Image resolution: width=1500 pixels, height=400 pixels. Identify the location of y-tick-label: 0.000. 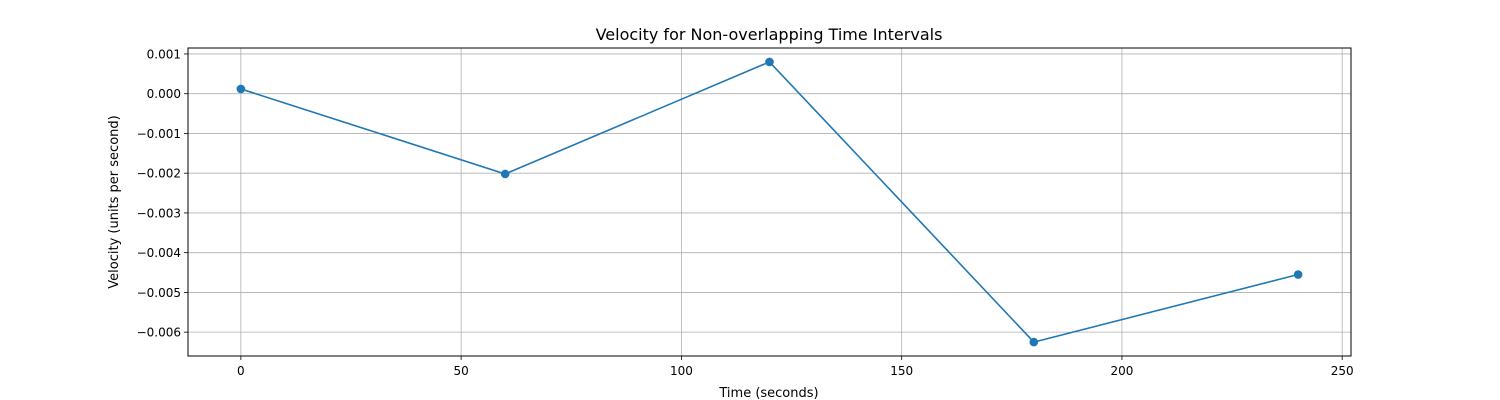
(164, 94).